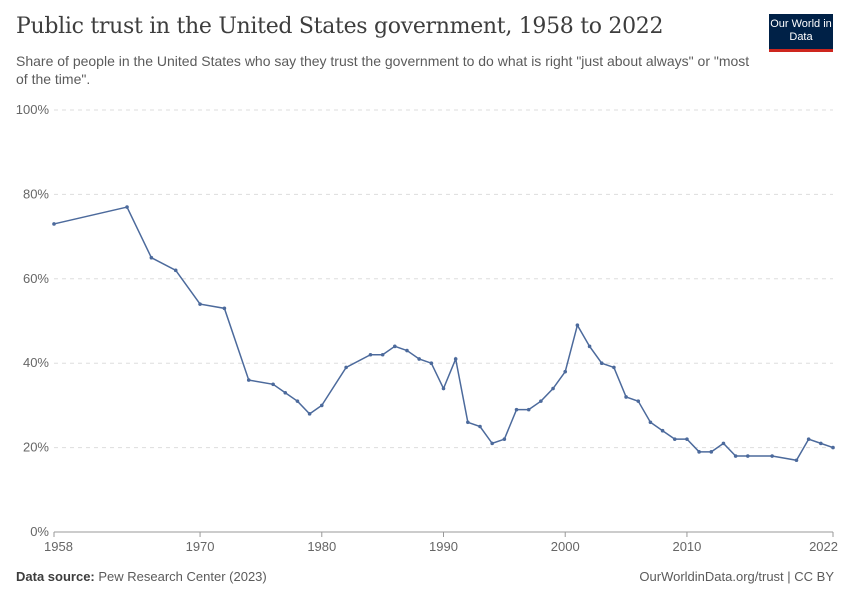  Describe the element at coordinates (36, 278) in the screenshot. I see `y-tick-label: 60%` at that location.